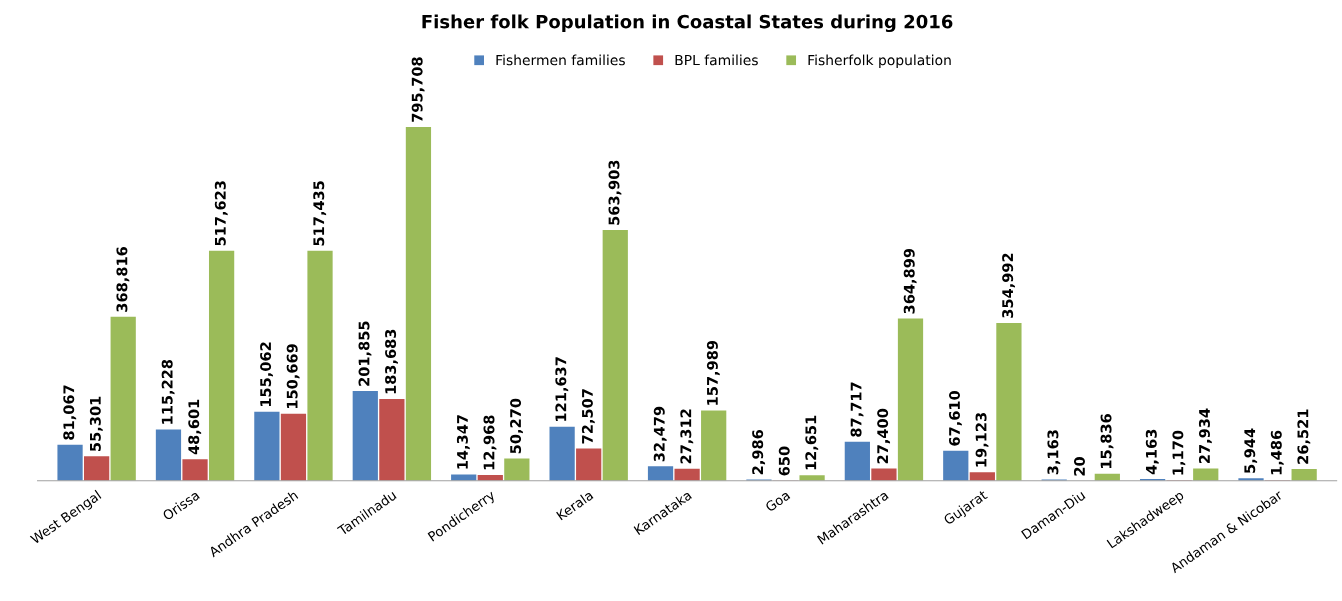  Describe the element at coordinates (1251, 450) in the screenshot. I see `data-label: 5,944` at that location.